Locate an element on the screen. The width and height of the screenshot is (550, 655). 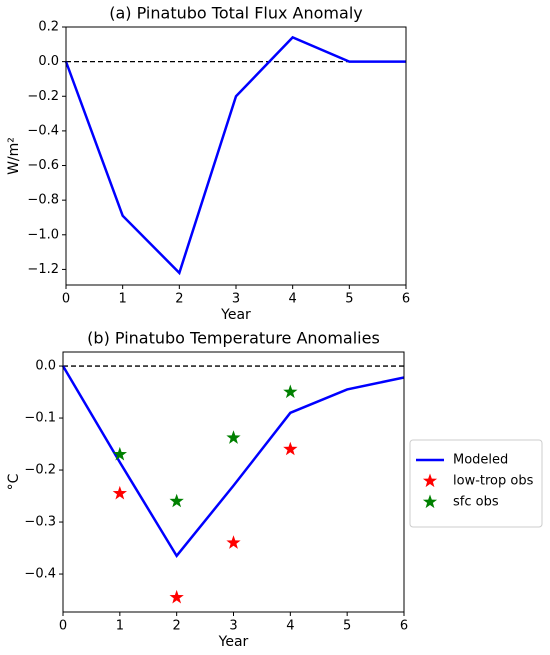
y-tick-label: −1.2 is located at coordinates (43, 269).